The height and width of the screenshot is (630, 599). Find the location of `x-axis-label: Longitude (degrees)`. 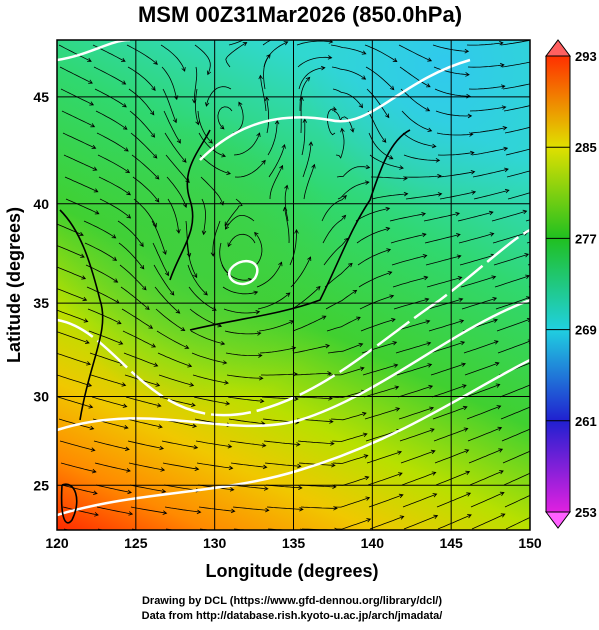

x-axis-label: Longitude (degrees) is located at coordinates (291, 571).